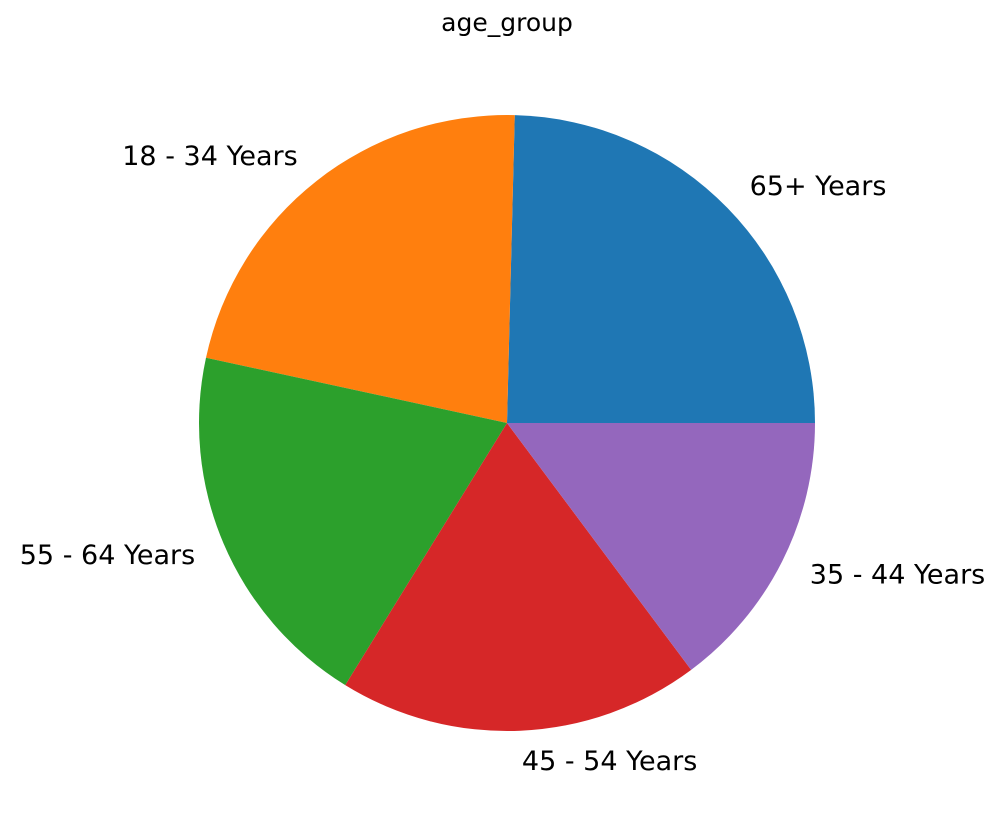 This screenshot has width=1001, height=819. I want to click on pie-label-65plus-years: 65+ Years, so click(818, 186).